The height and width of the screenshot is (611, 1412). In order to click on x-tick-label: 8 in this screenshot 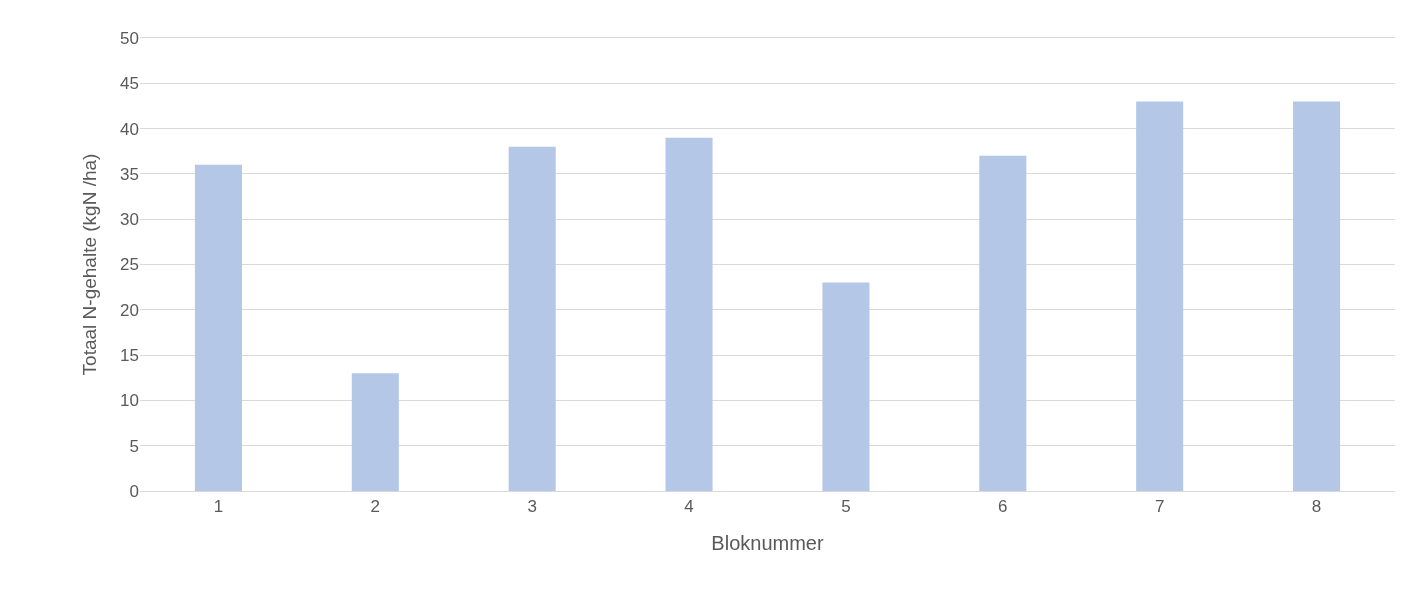, I will do `click(1316, 507)`.